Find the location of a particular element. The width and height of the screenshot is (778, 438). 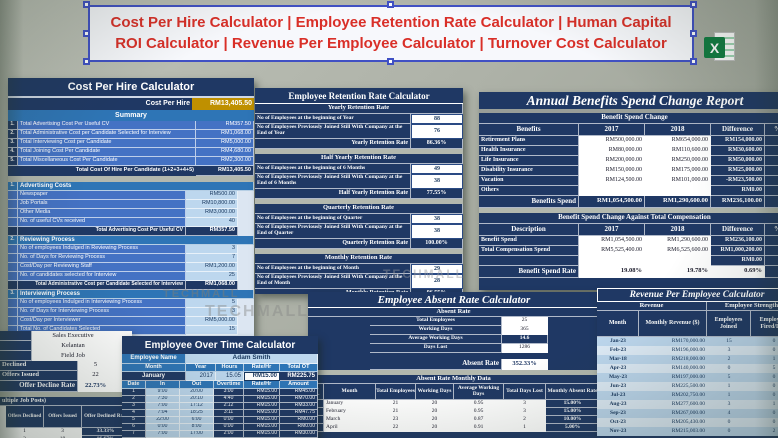

date: 1 is located at coordinates (134, 392).